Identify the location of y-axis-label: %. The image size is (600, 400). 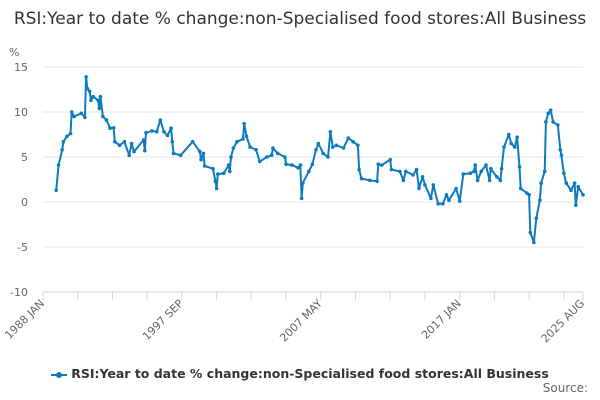
(14, 52).